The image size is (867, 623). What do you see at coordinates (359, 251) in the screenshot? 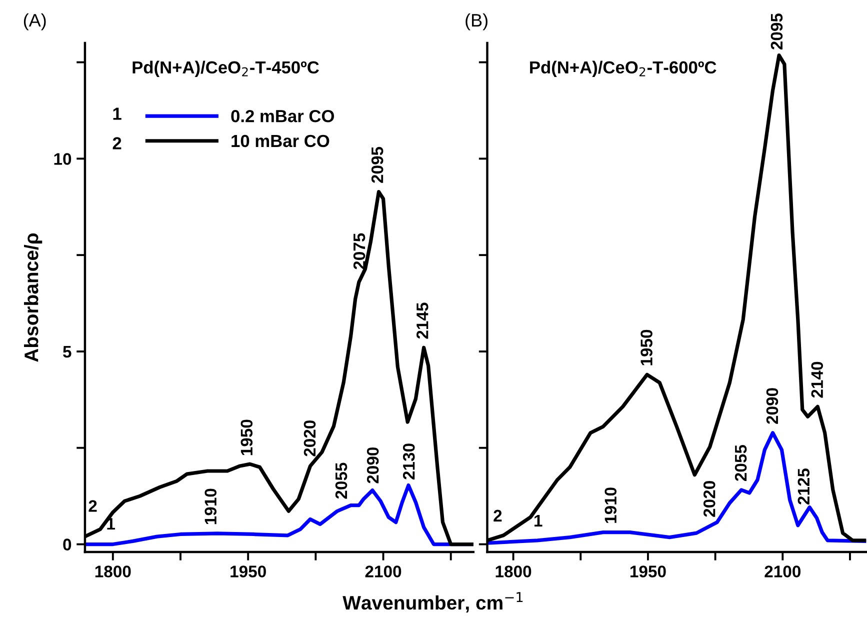
I see `annotation: 2075` at bounding box center [359, 251].